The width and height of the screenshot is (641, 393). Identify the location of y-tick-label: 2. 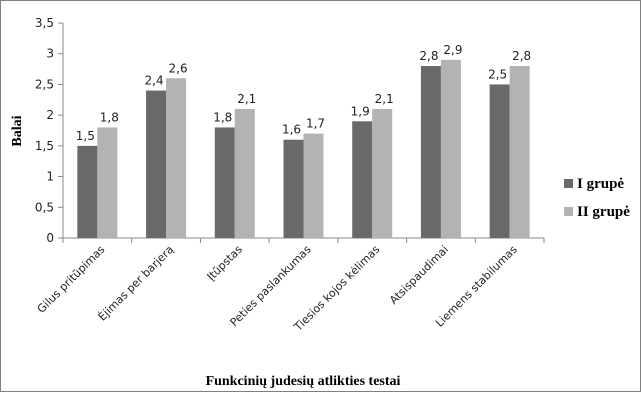
(50, 115).